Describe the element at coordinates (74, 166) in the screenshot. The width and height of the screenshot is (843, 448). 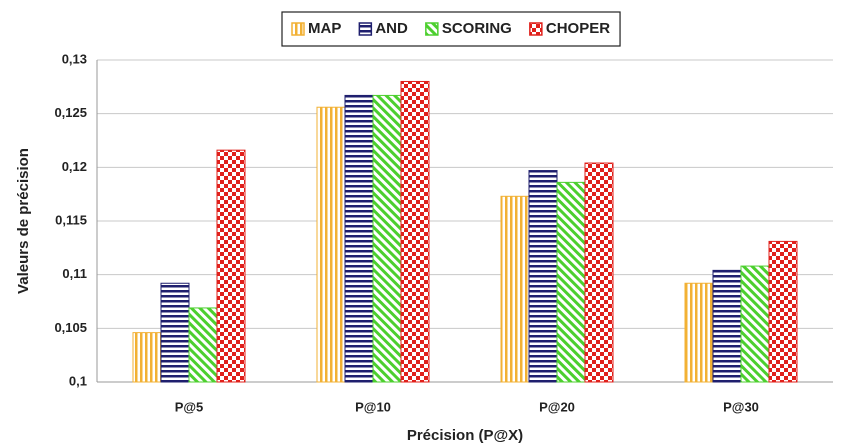
I see `y-tick-label: 0,12` at that location.